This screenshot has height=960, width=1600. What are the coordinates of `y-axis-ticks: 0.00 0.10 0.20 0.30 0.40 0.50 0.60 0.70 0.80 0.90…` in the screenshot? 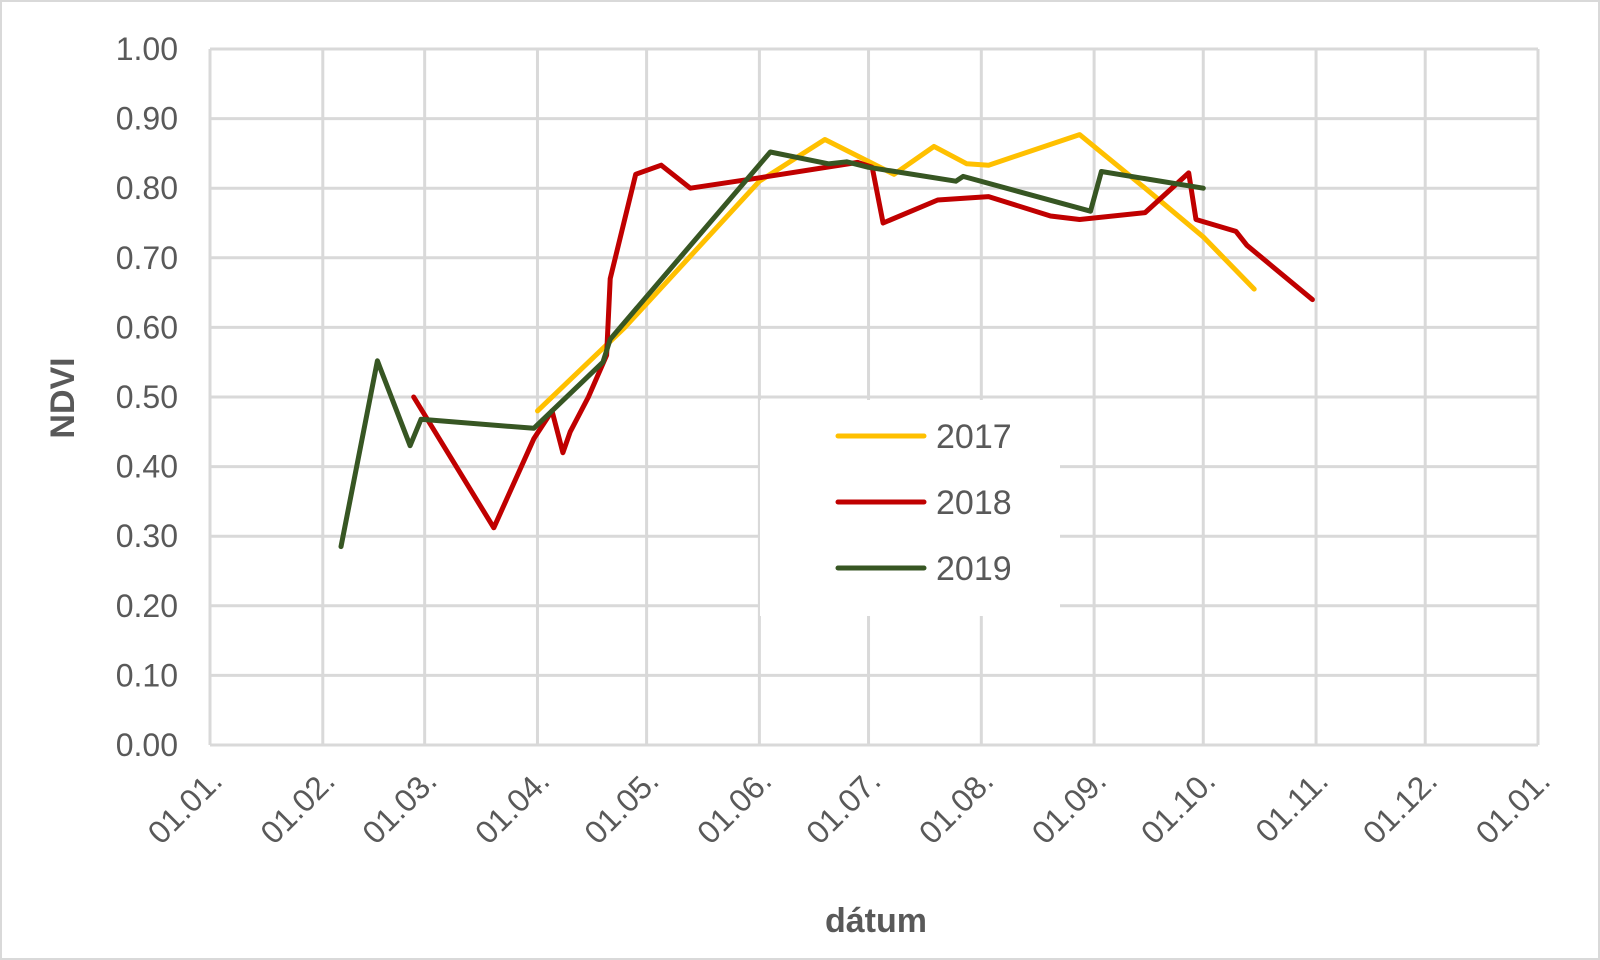 It's located at (147, 397).